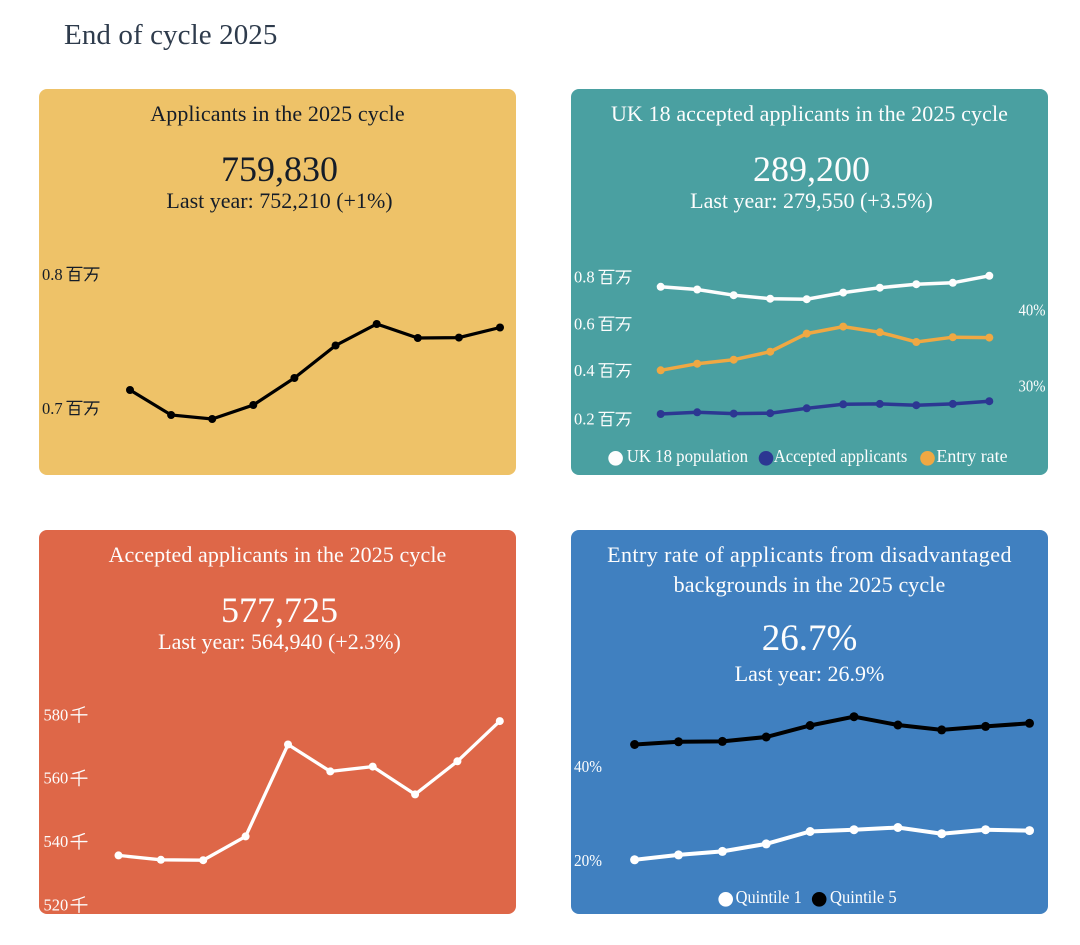  What do you see at coordinates (56, 841) in the screenshot?
I see `svg-text: 540` at bounding box center [56, 841].